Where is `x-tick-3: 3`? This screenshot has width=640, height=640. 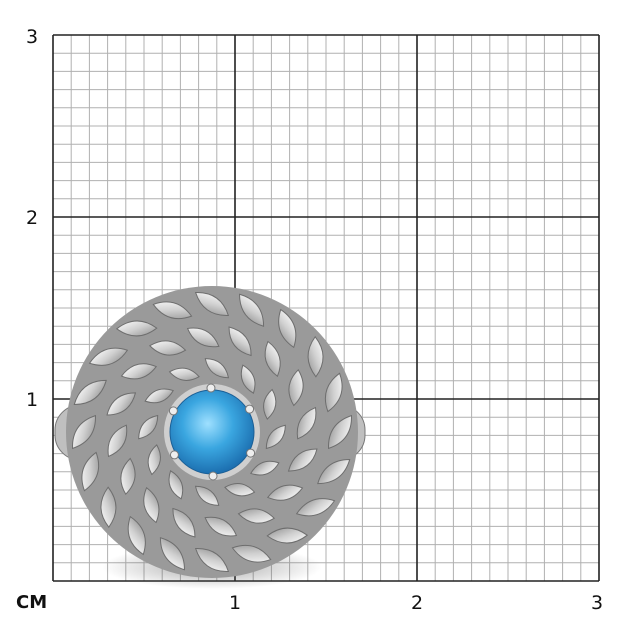 x-tick-3: 3 is located at coordinates (597, 603).